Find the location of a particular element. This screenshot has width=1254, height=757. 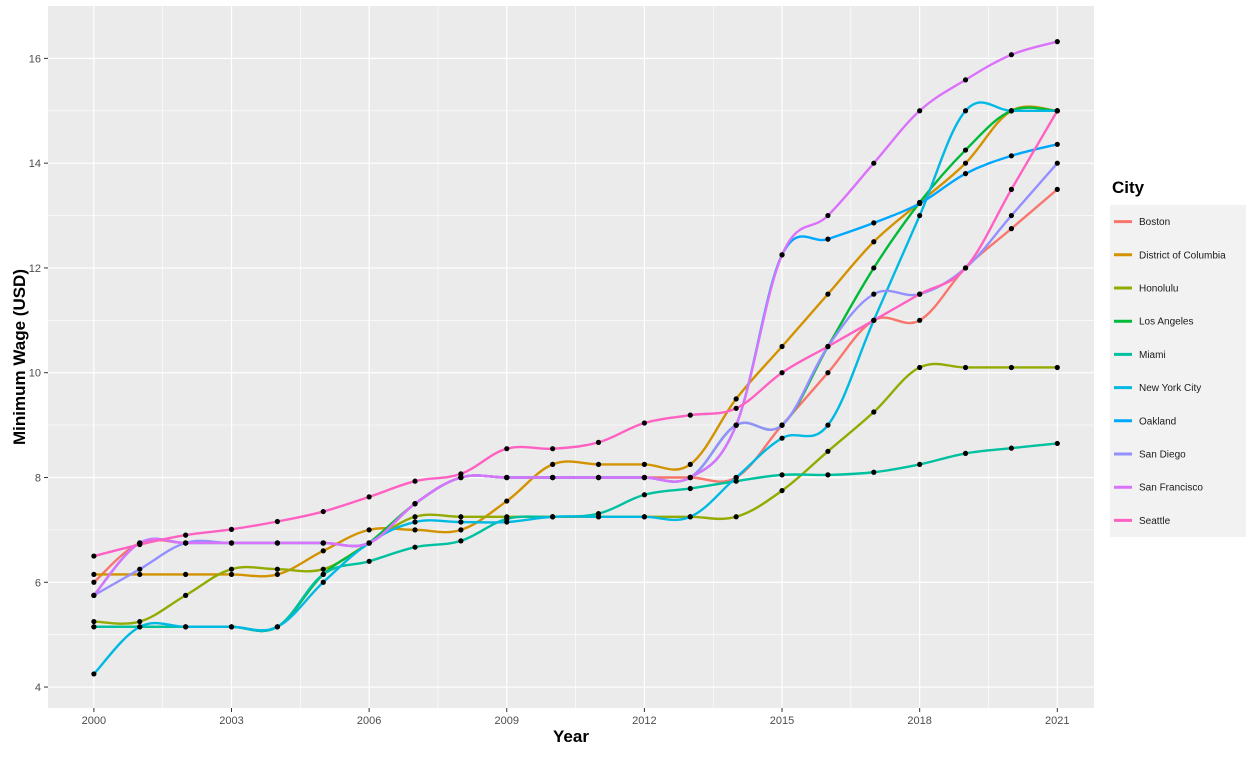

x-tick-label: 2006 is located at coordinates (369, 721).